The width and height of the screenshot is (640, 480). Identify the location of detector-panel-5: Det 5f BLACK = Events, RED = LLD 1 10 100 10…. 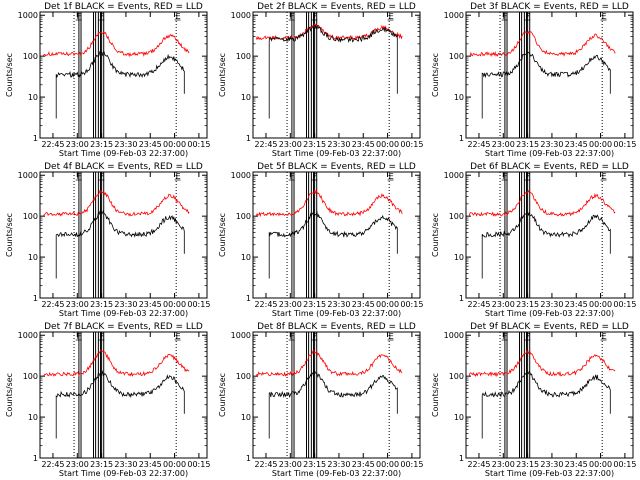
(320, 240).